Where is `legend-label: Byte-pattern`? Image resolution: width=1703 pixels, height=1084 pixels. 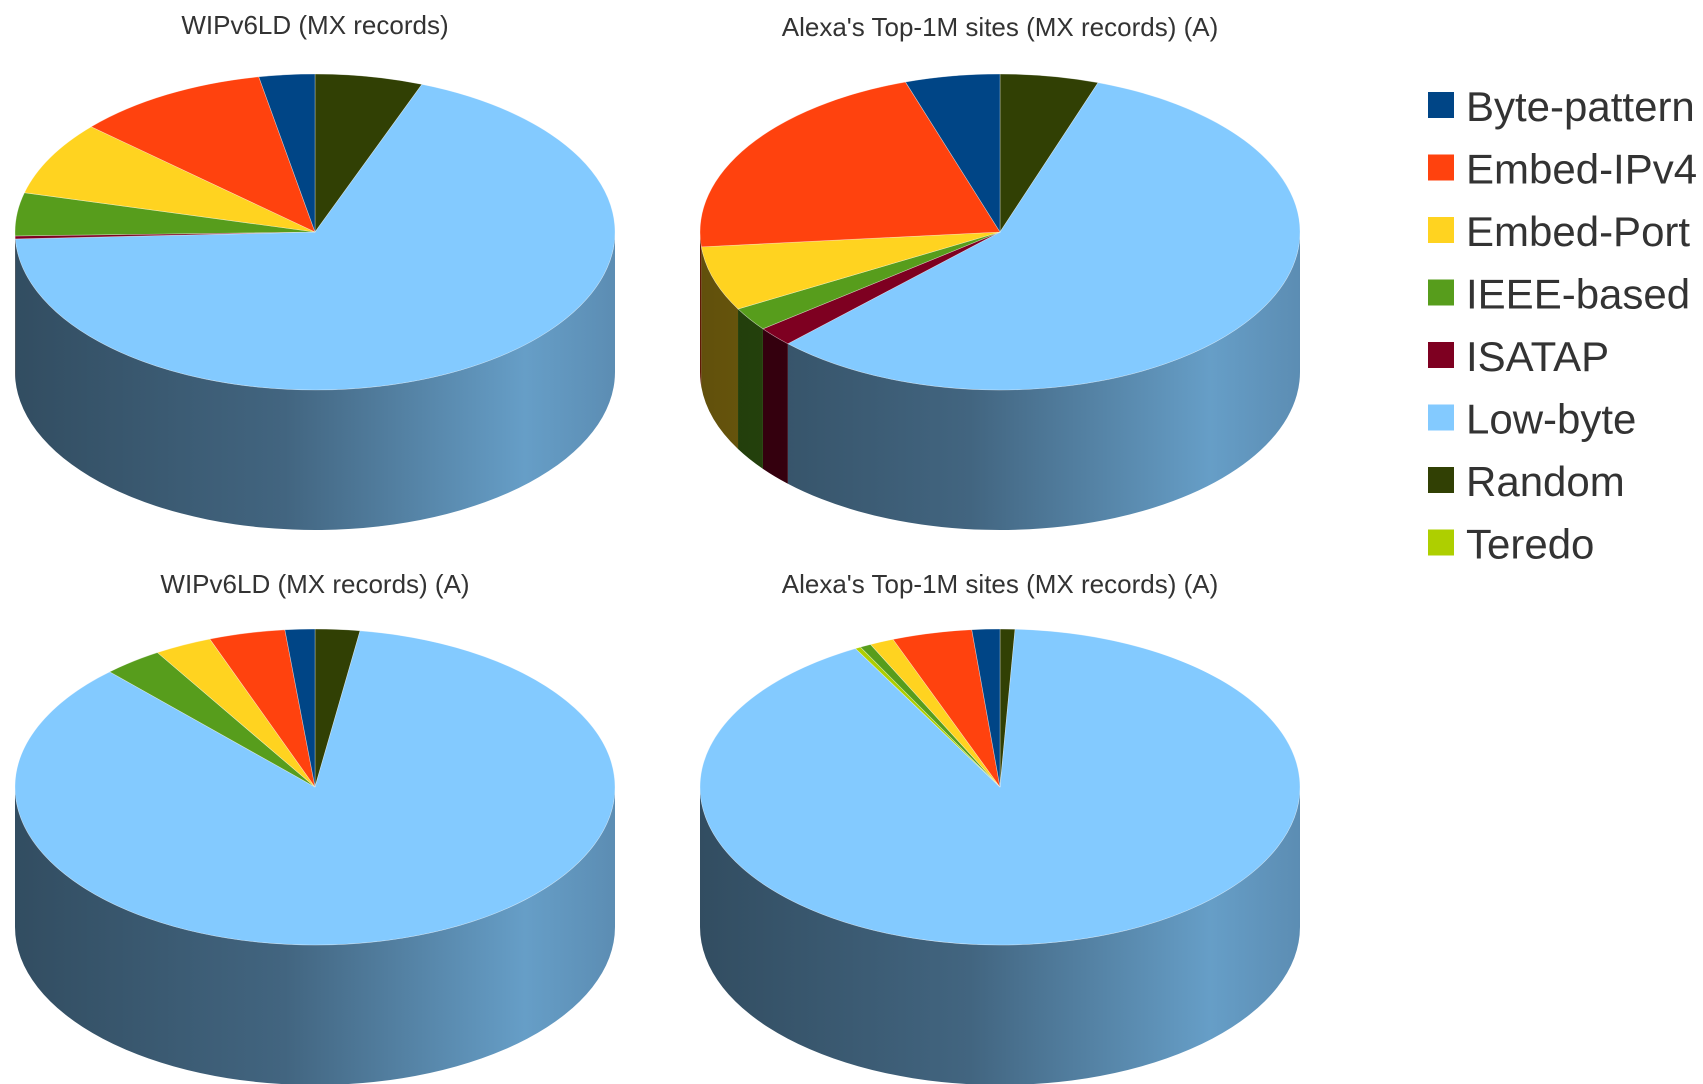 legend-label: Byte-pattern is located at coordinates (1580, 106).